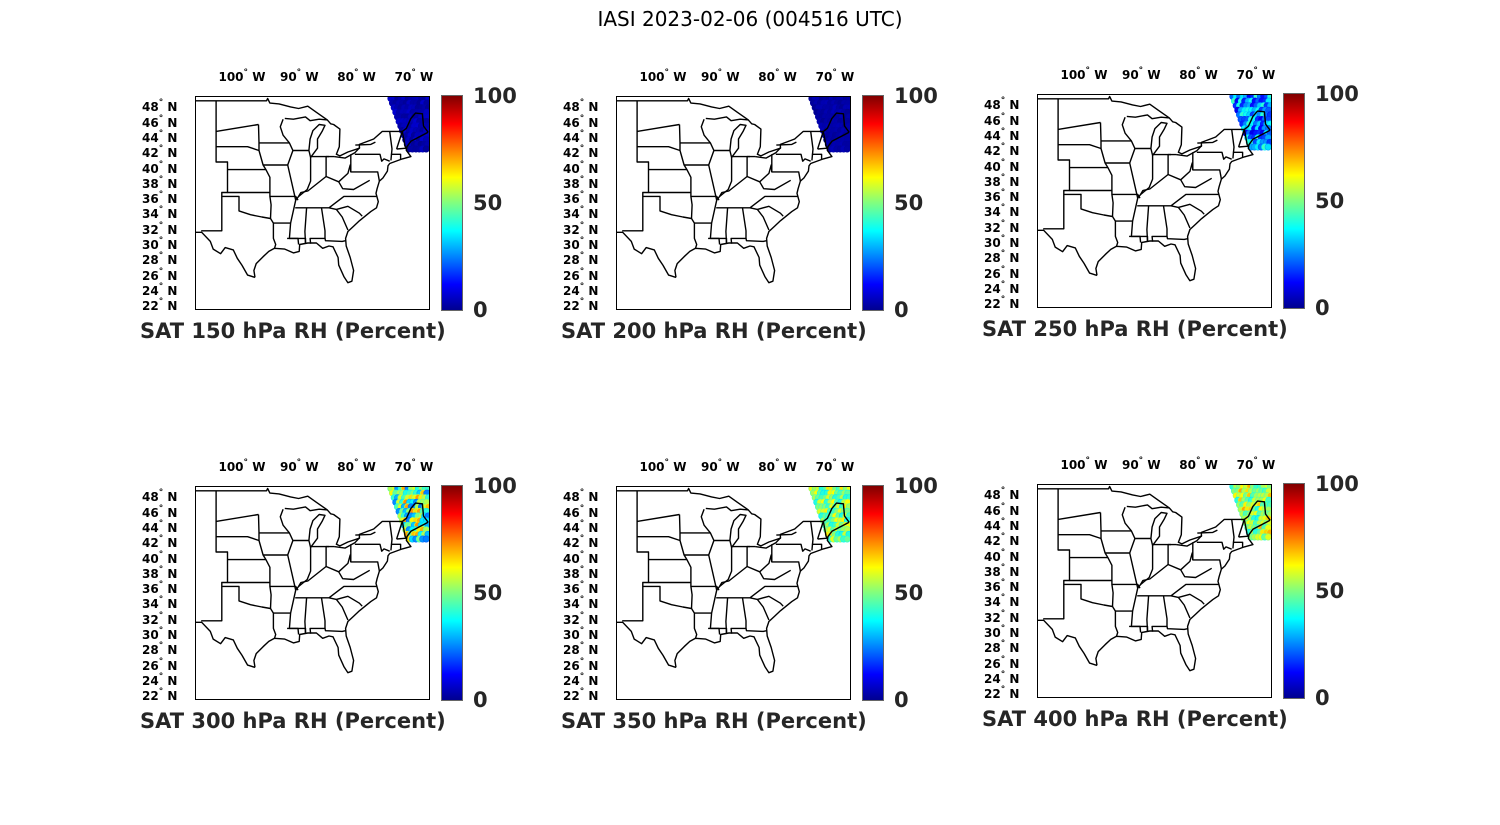  What do you see at coordinates (777, 76) in the screenshot?
I see `longitude-tick-label: 80° W` at bounding box center [777, 76].